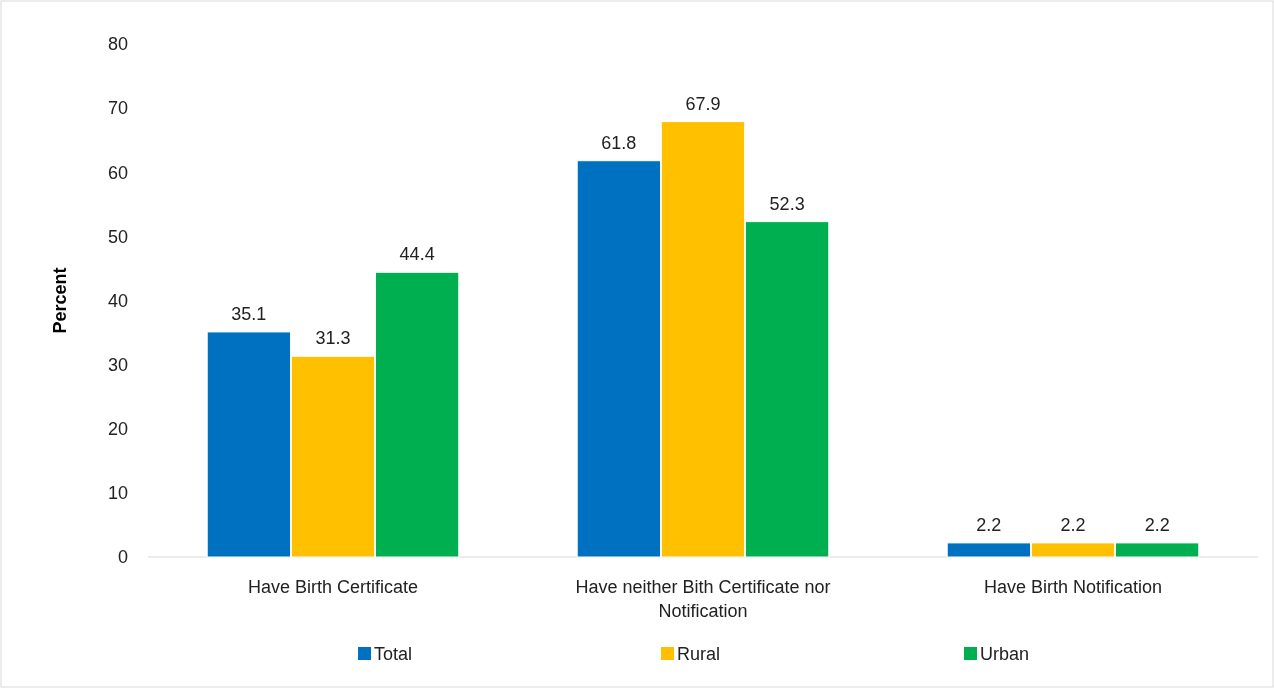 The image size is (1274, 688). Describe the element at coordinates (787, 203) in the screenshot. I see `data-label: 52.3` at that location.